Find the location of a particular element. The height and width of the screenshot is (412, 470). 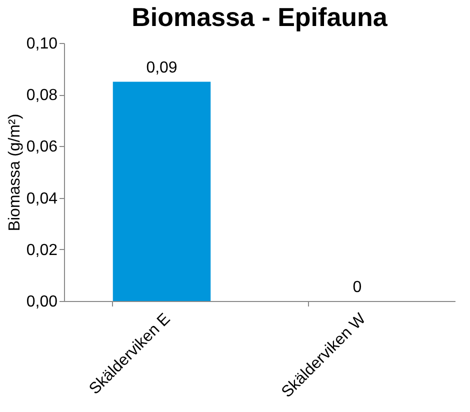

y-tick-label: 0,08 is located at coordinates (42, 95).